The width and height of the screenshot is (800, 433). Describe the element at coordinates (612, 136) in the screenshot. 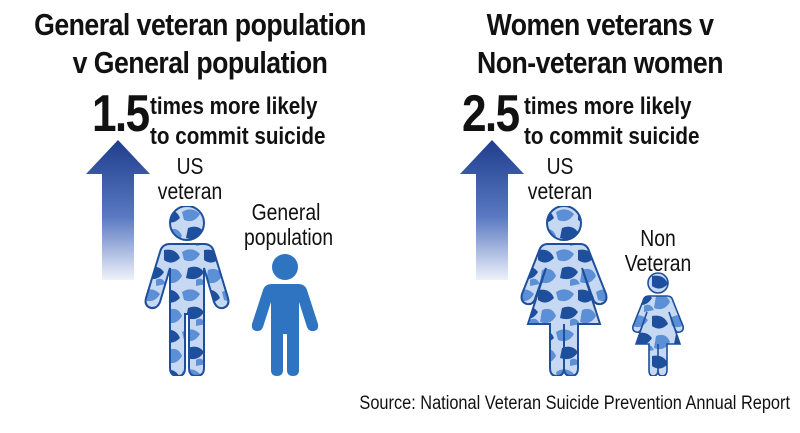

I see `right-likely-line2: to commit suicide` at that location.